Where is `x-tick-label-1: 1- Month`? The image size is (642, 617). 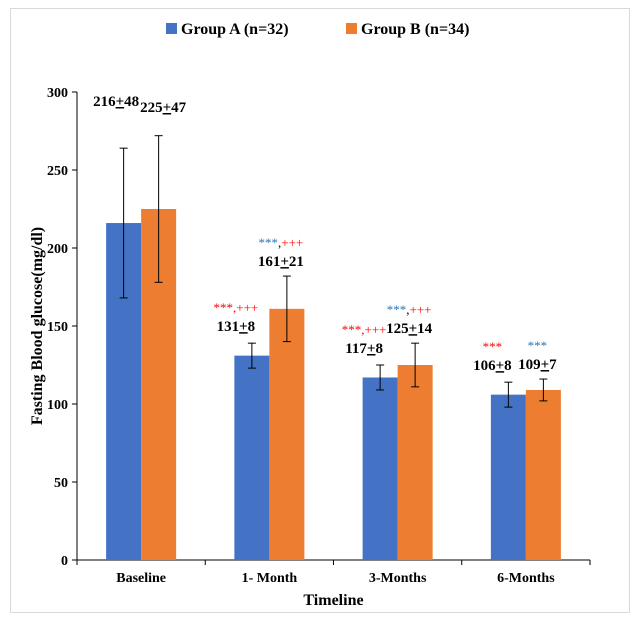 x-tick-label-1: 1- Month is located at coordinates (270, 578).